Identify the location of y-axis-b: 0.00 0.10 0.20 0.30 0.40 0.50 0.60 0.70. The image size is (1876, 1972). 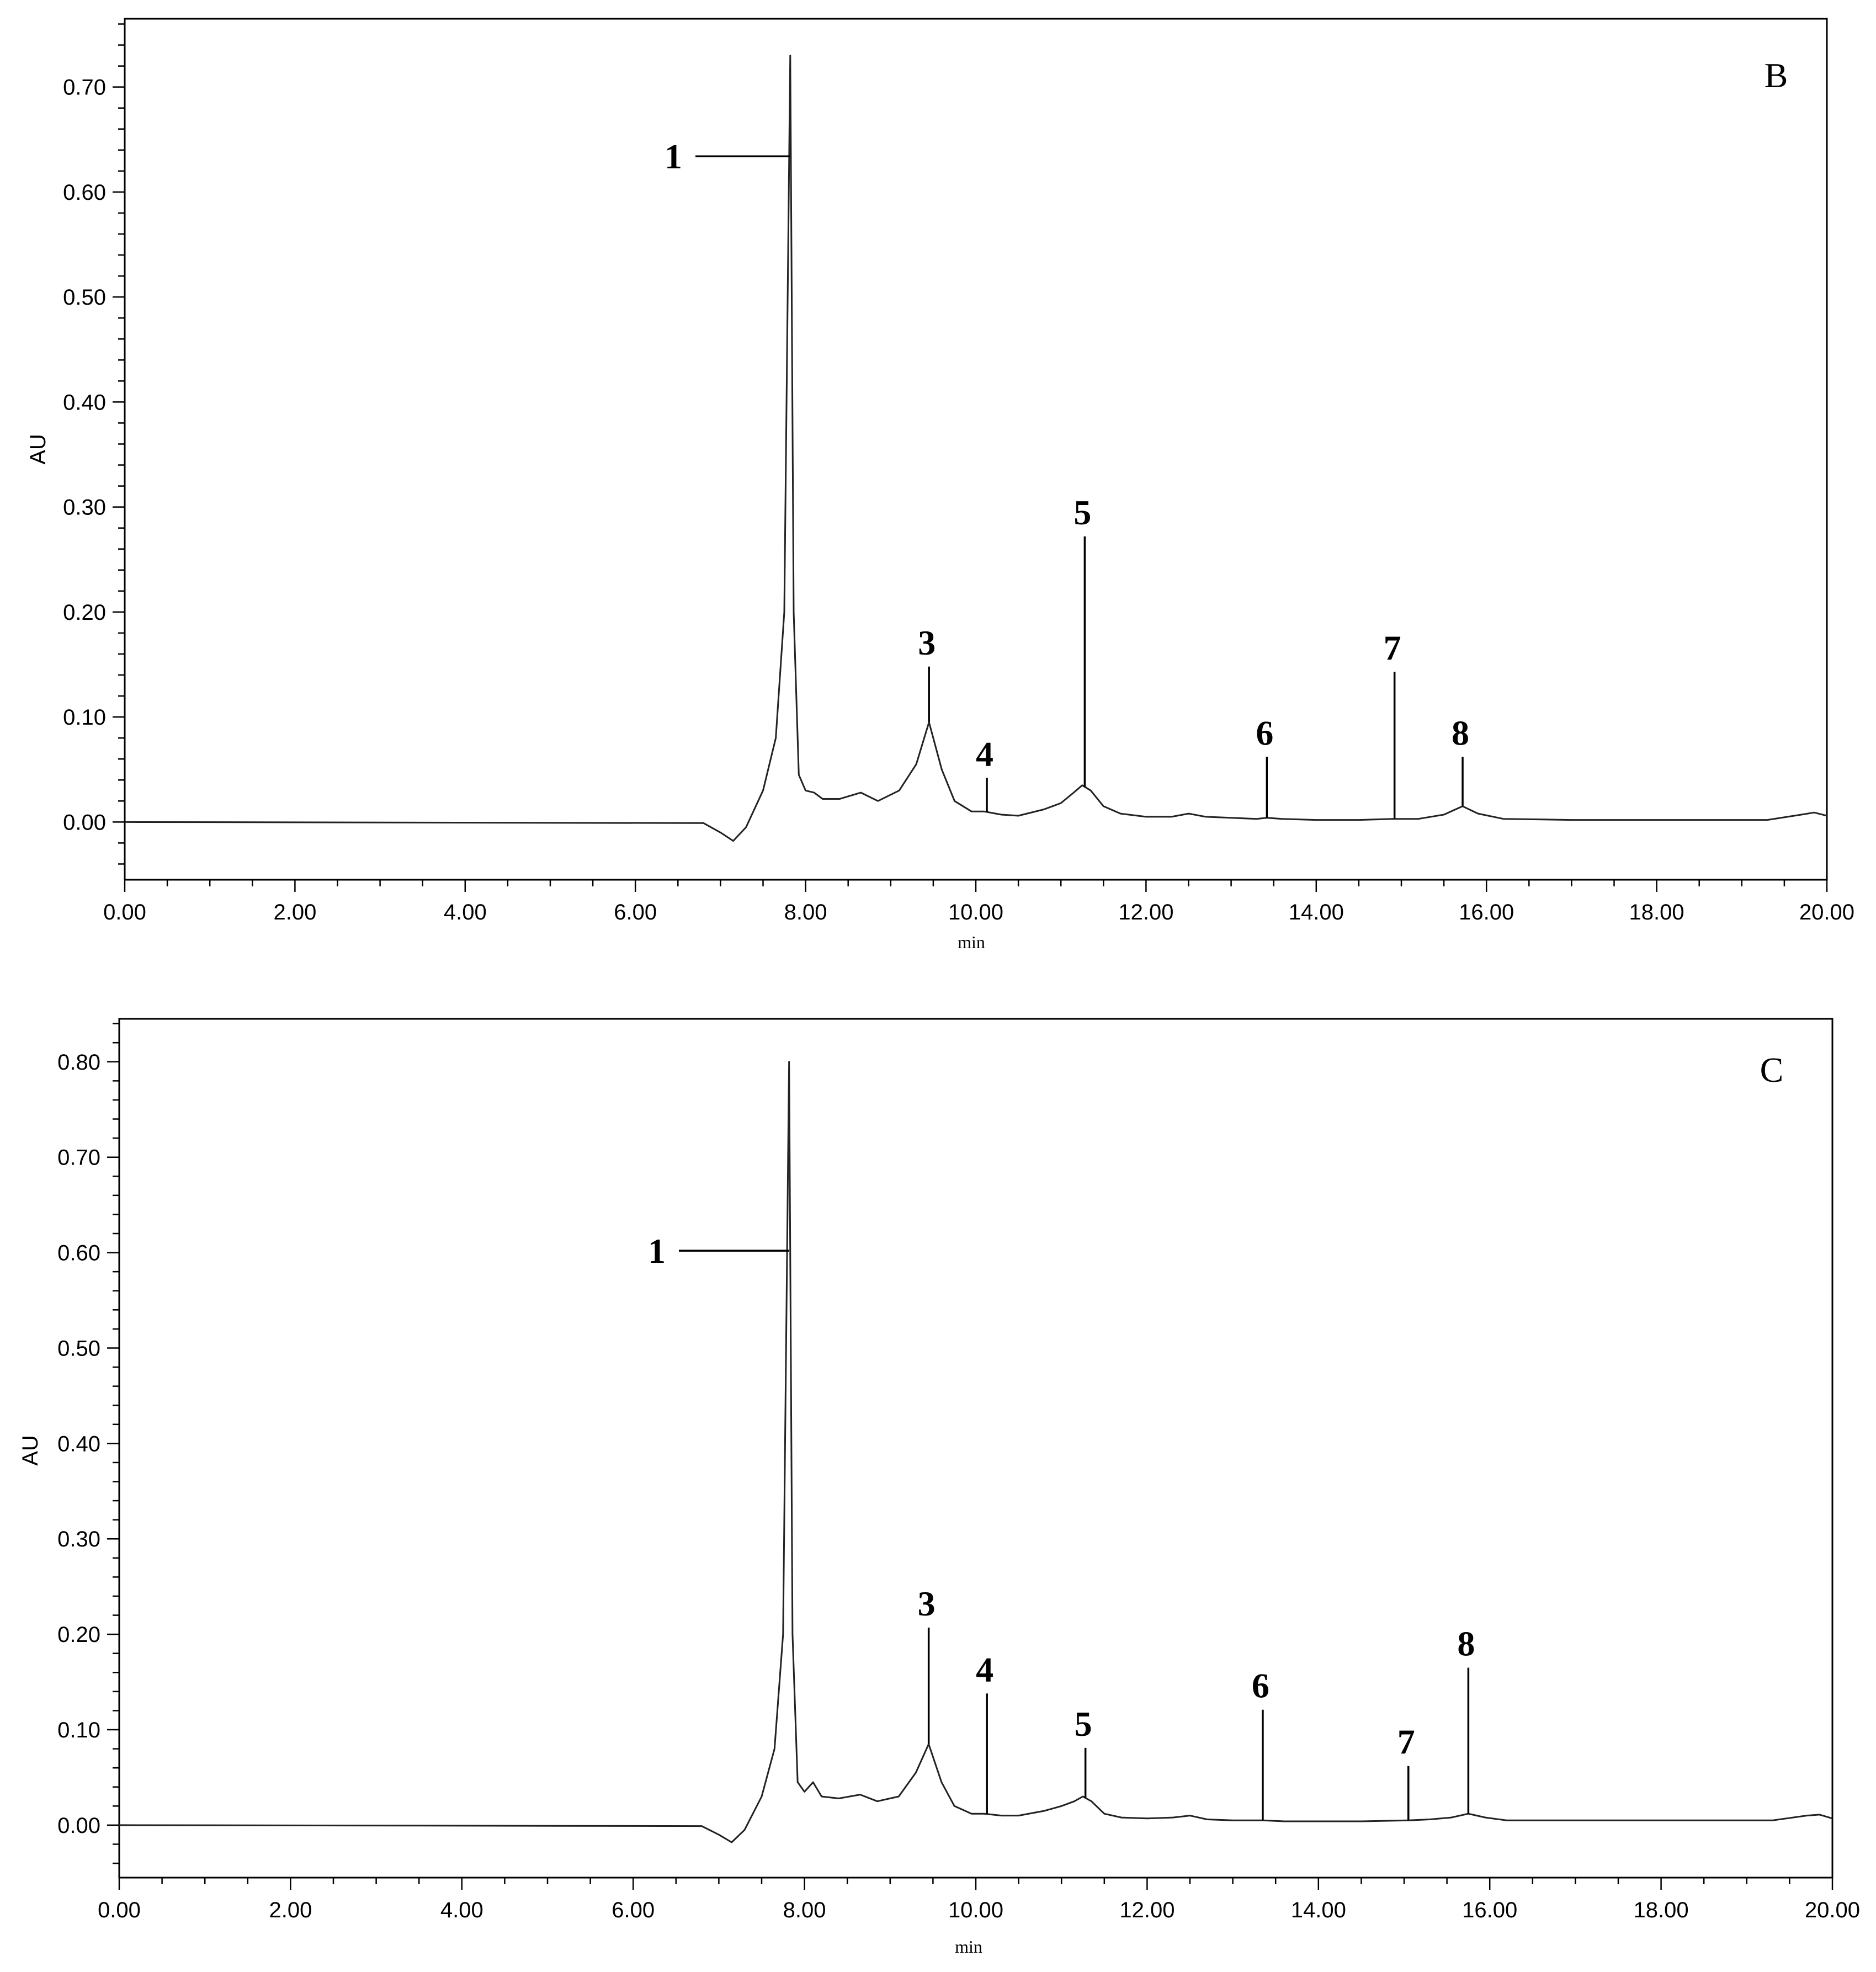
(94, 444).